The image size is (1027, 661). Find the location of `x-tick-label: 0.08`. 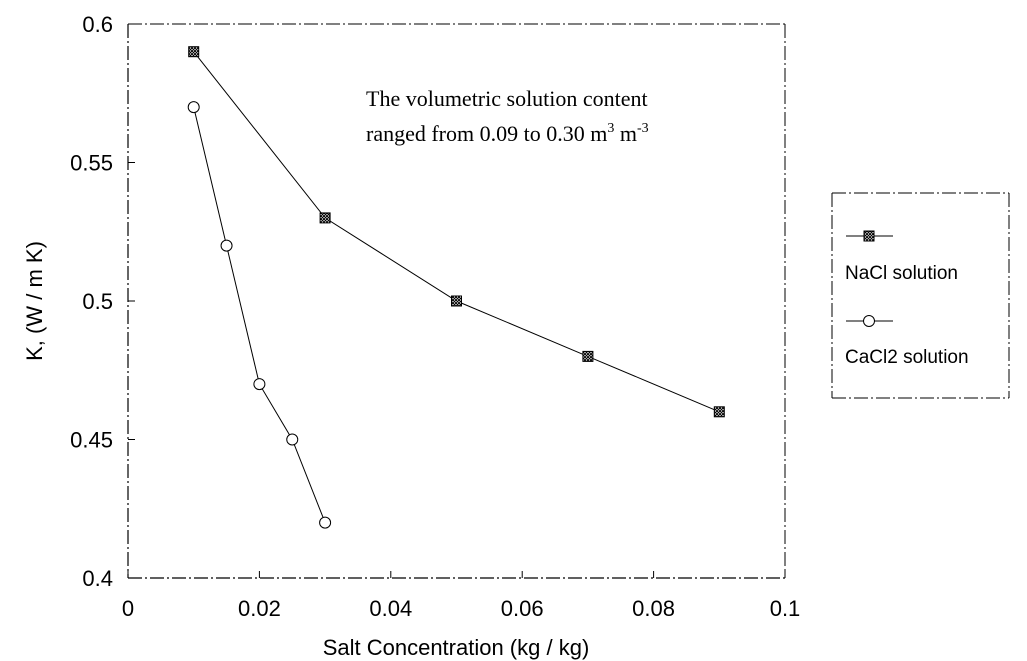

x-tick-label: 0.08 is located at coordinates (653, 608).